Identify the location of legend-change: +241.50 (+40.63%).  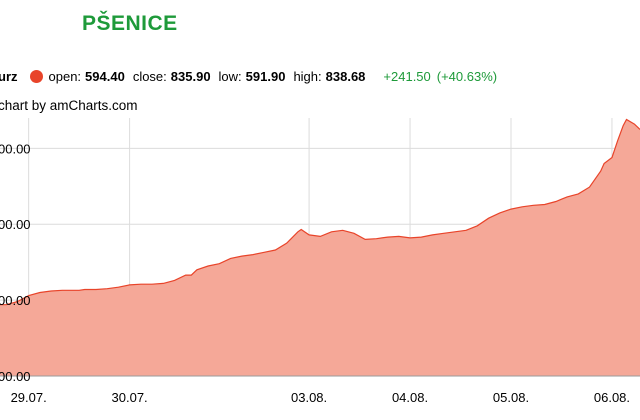
(440, 76).